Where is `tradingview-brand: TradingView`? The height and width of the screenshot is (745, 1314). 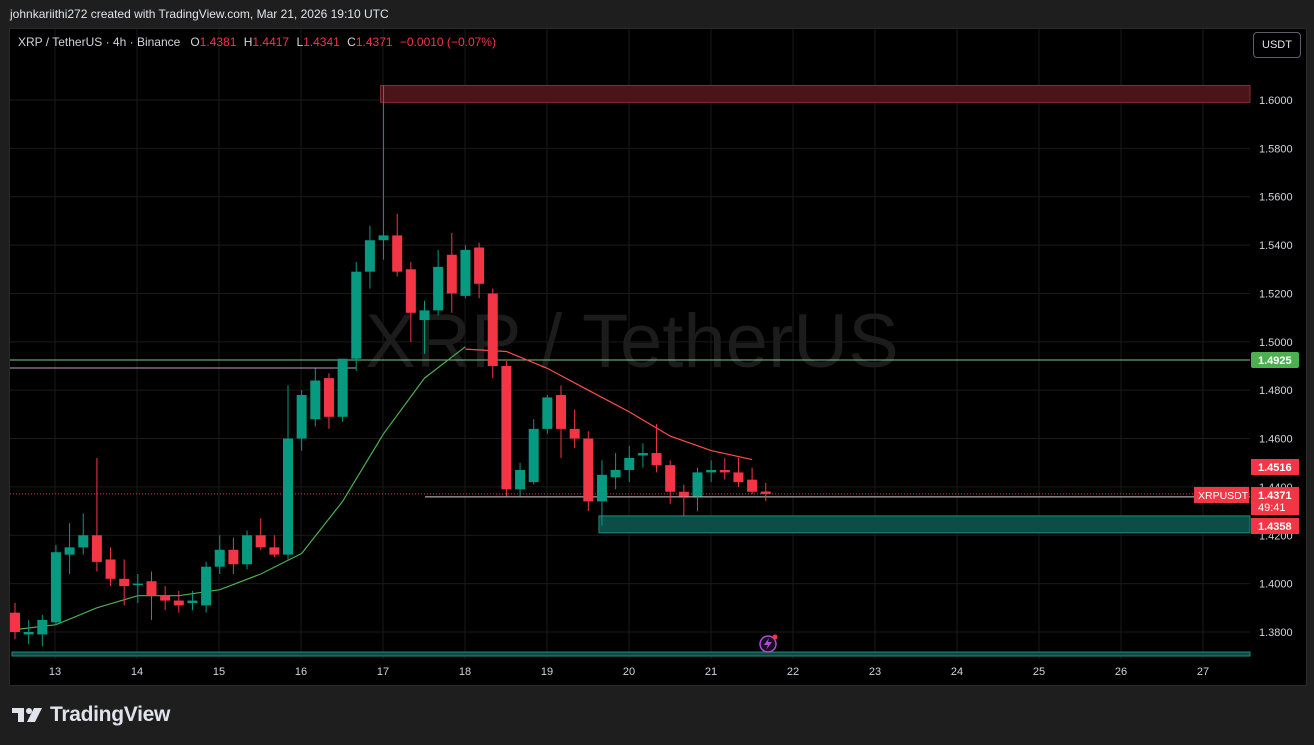
tradingview-brand: TradingView is located at coordinates (91, 715).